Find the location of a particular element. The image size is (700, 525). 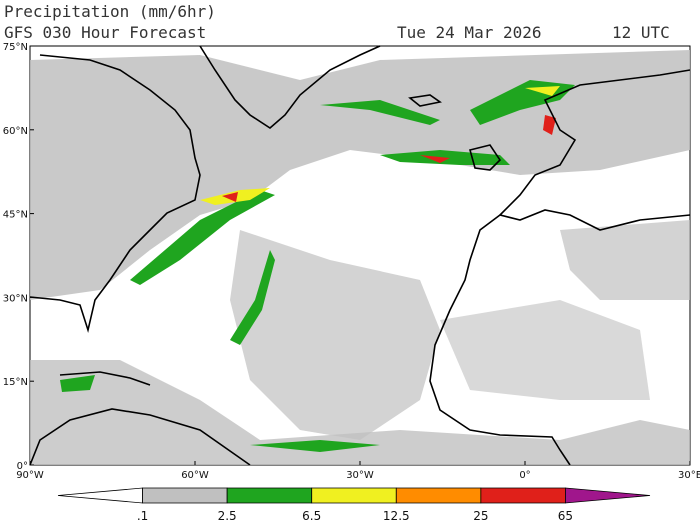

colorbar-label: 12.5 is located at coordinates (396, 516).